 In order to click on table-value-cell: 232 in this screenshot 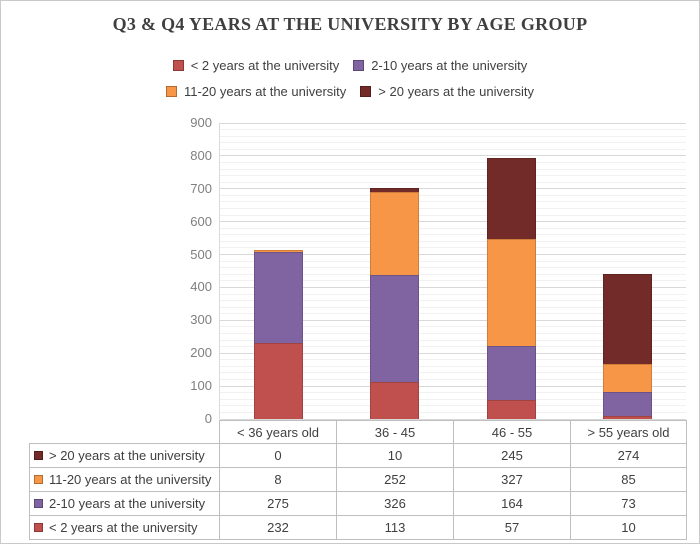, I will do `click(278, 527)`.